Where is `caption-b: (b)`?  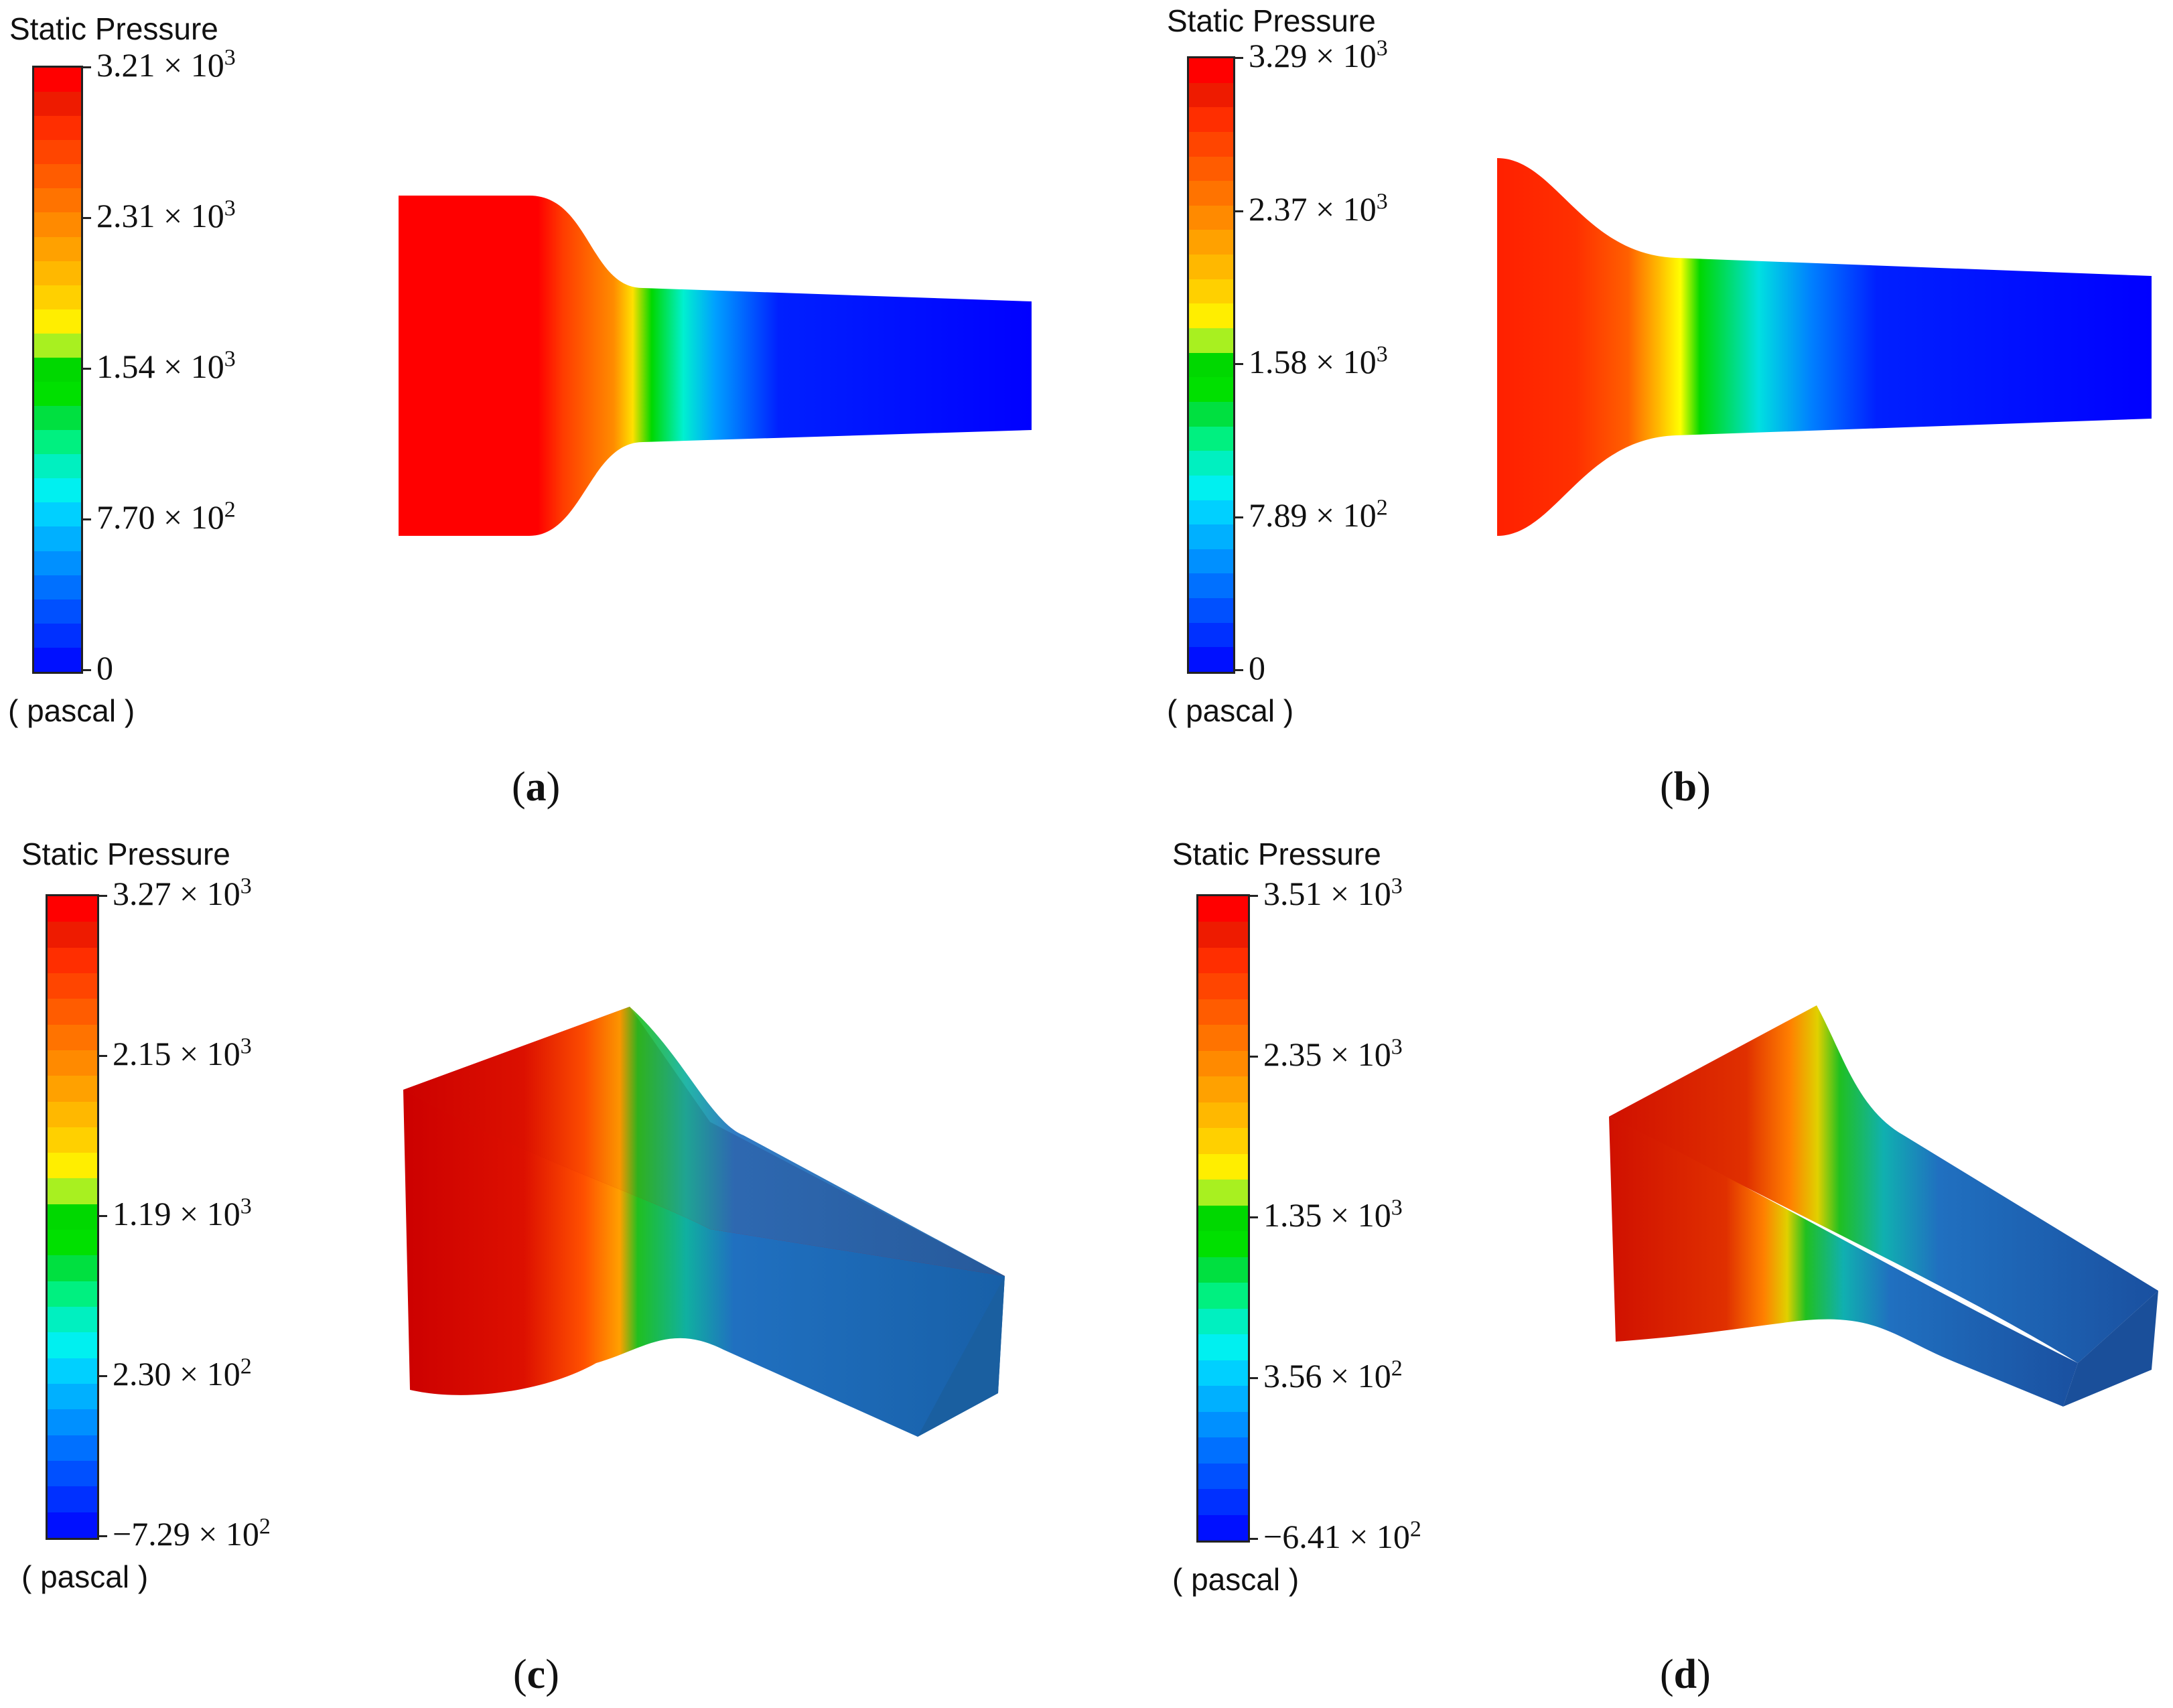
caption-b: (b) is located at coordinates (1685, 787).